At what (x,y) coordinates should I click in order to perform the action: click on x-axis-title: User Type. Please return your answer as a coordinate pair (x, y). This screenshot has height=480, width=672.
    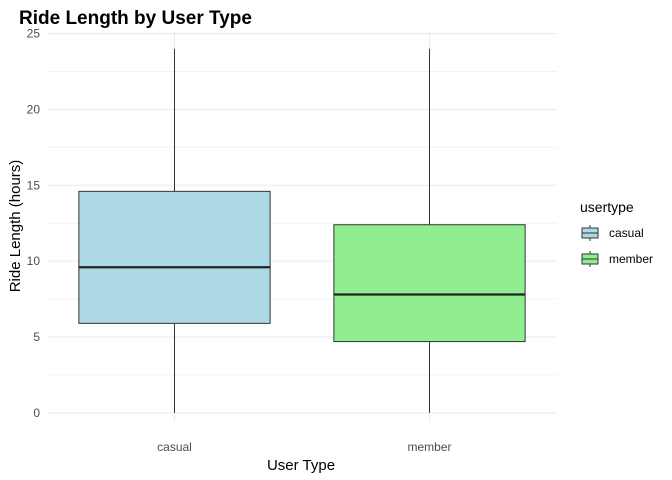
    Looking at the image, I should click on (301, 465).